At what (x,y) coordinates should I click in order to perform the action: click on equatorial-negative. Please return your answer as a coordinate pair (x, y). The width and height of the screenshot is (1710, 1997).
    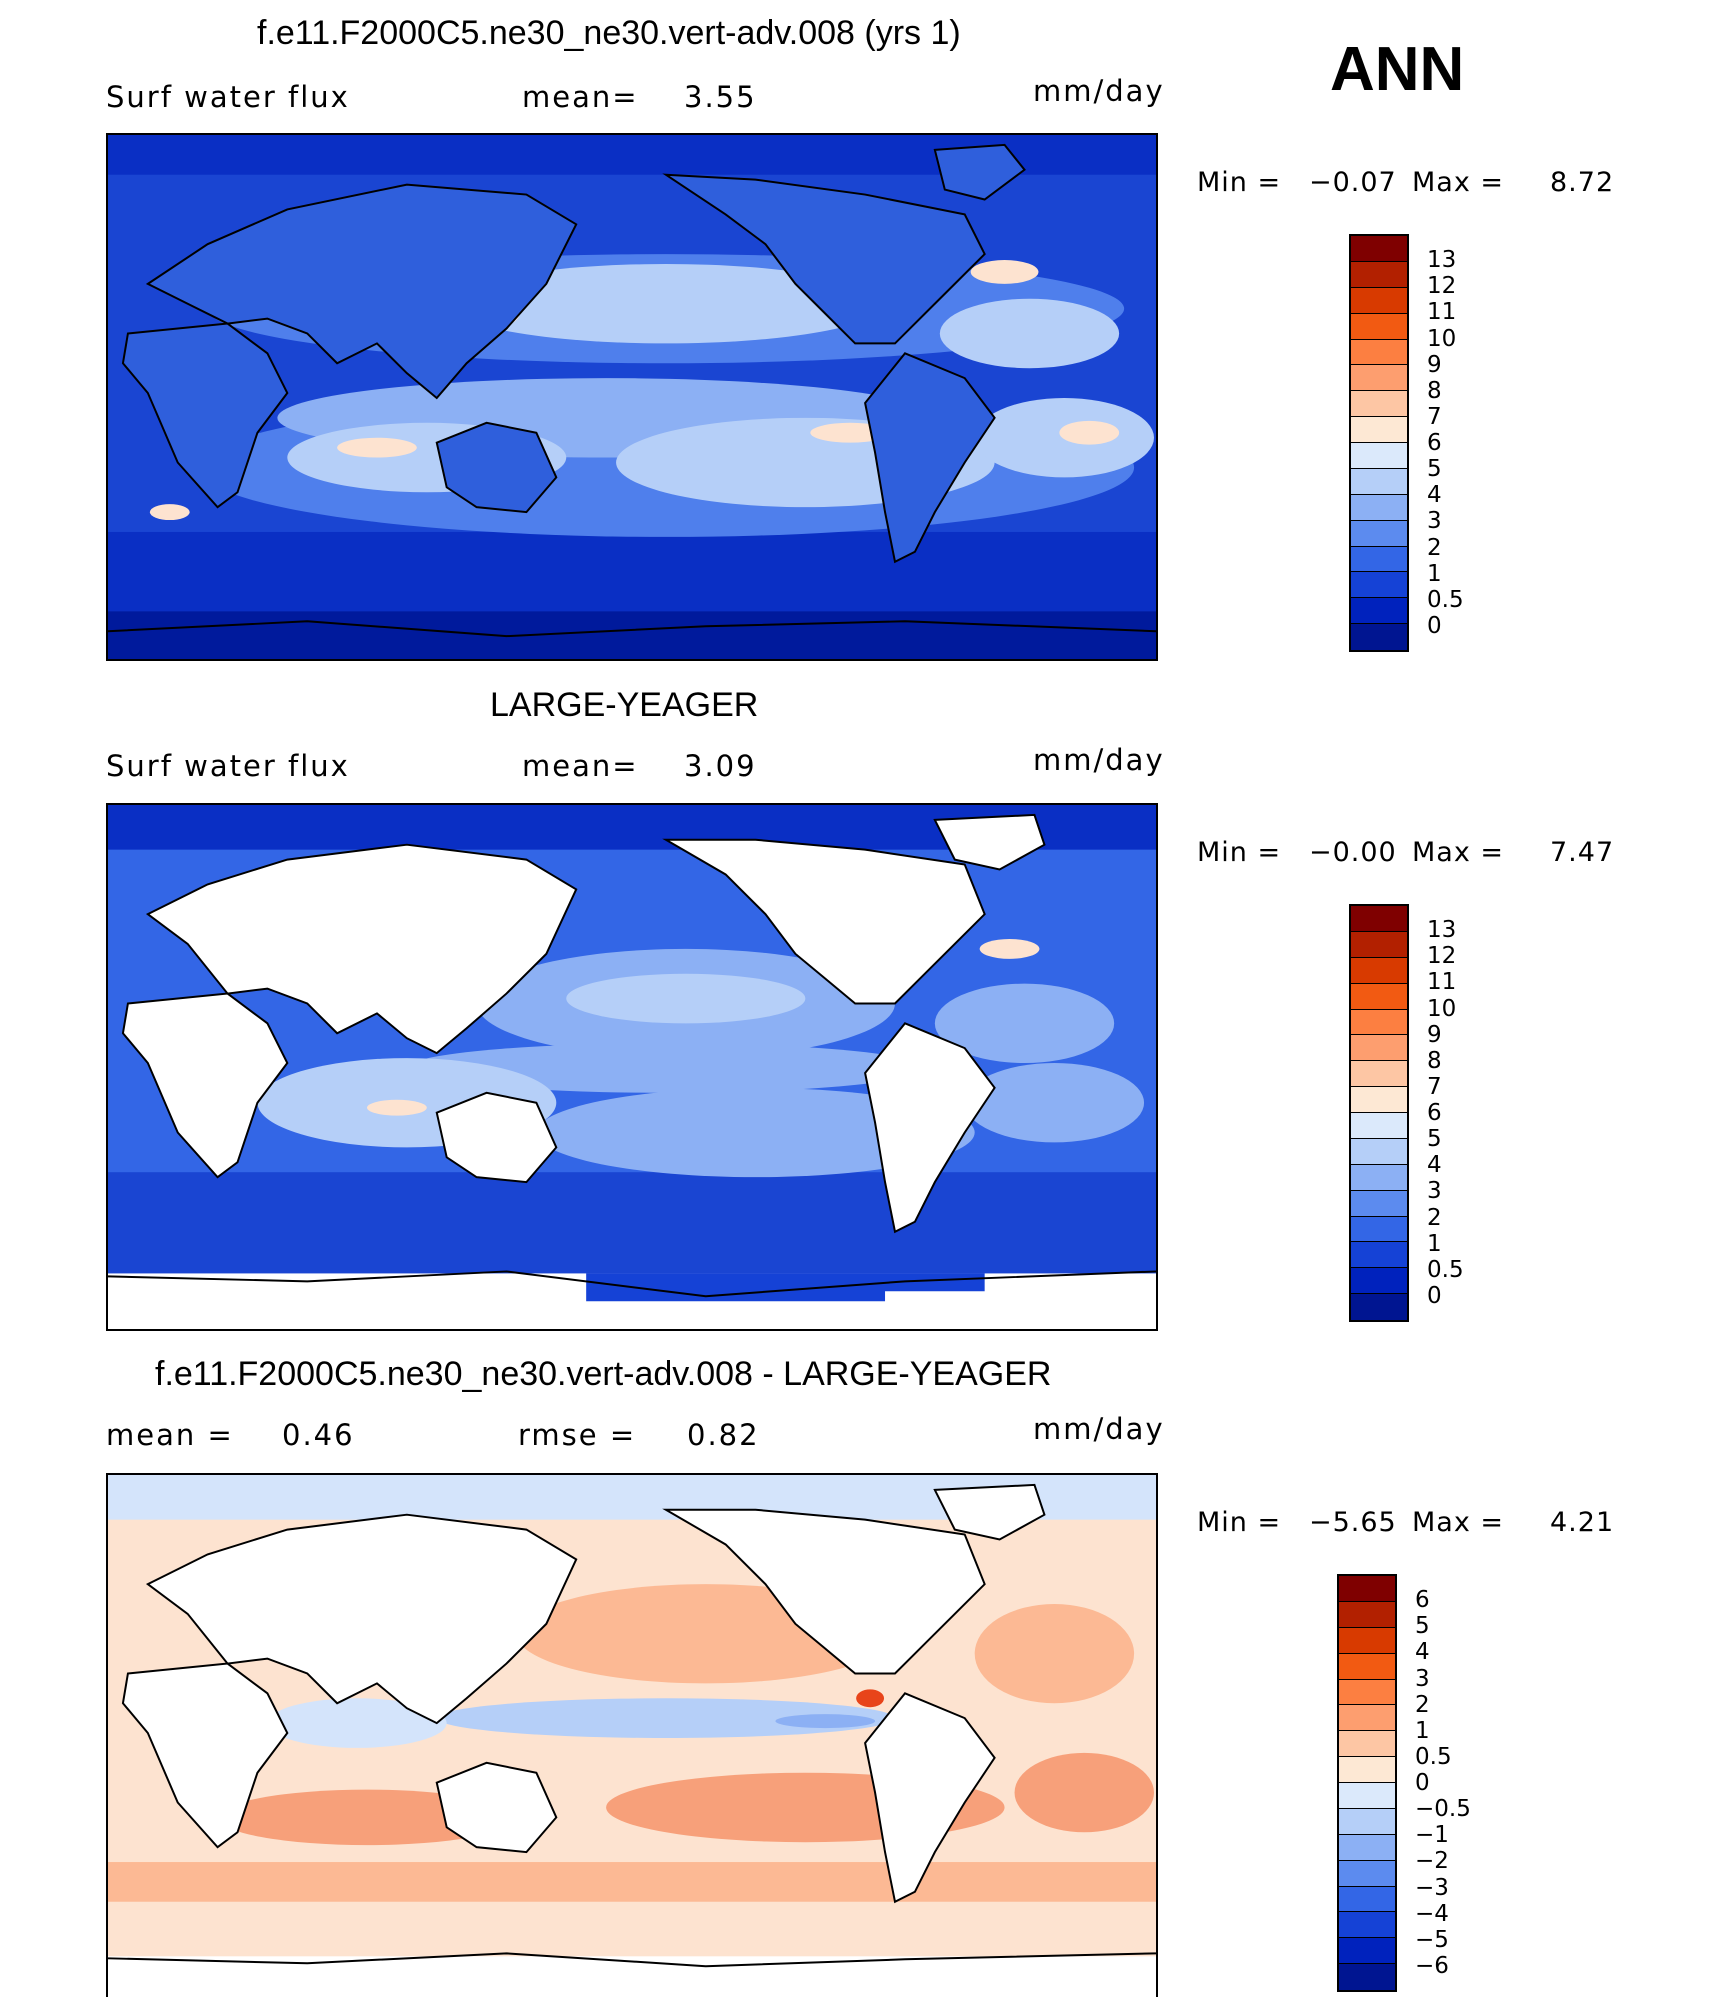
    Looking at the image, I should click on (665, 1718).